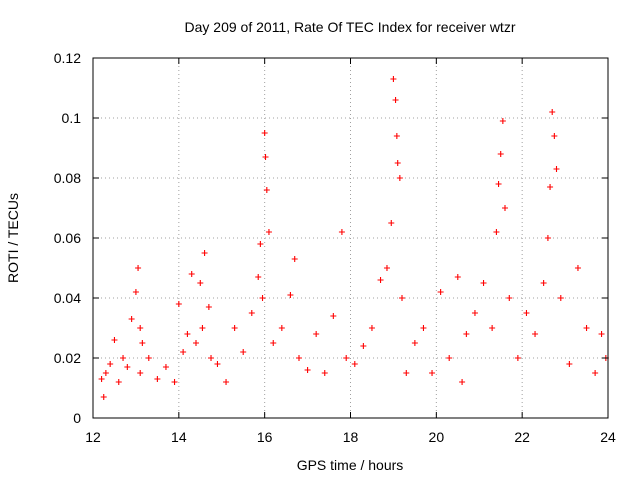  I want to click on y-tick-label: 0, so click(77, 418).